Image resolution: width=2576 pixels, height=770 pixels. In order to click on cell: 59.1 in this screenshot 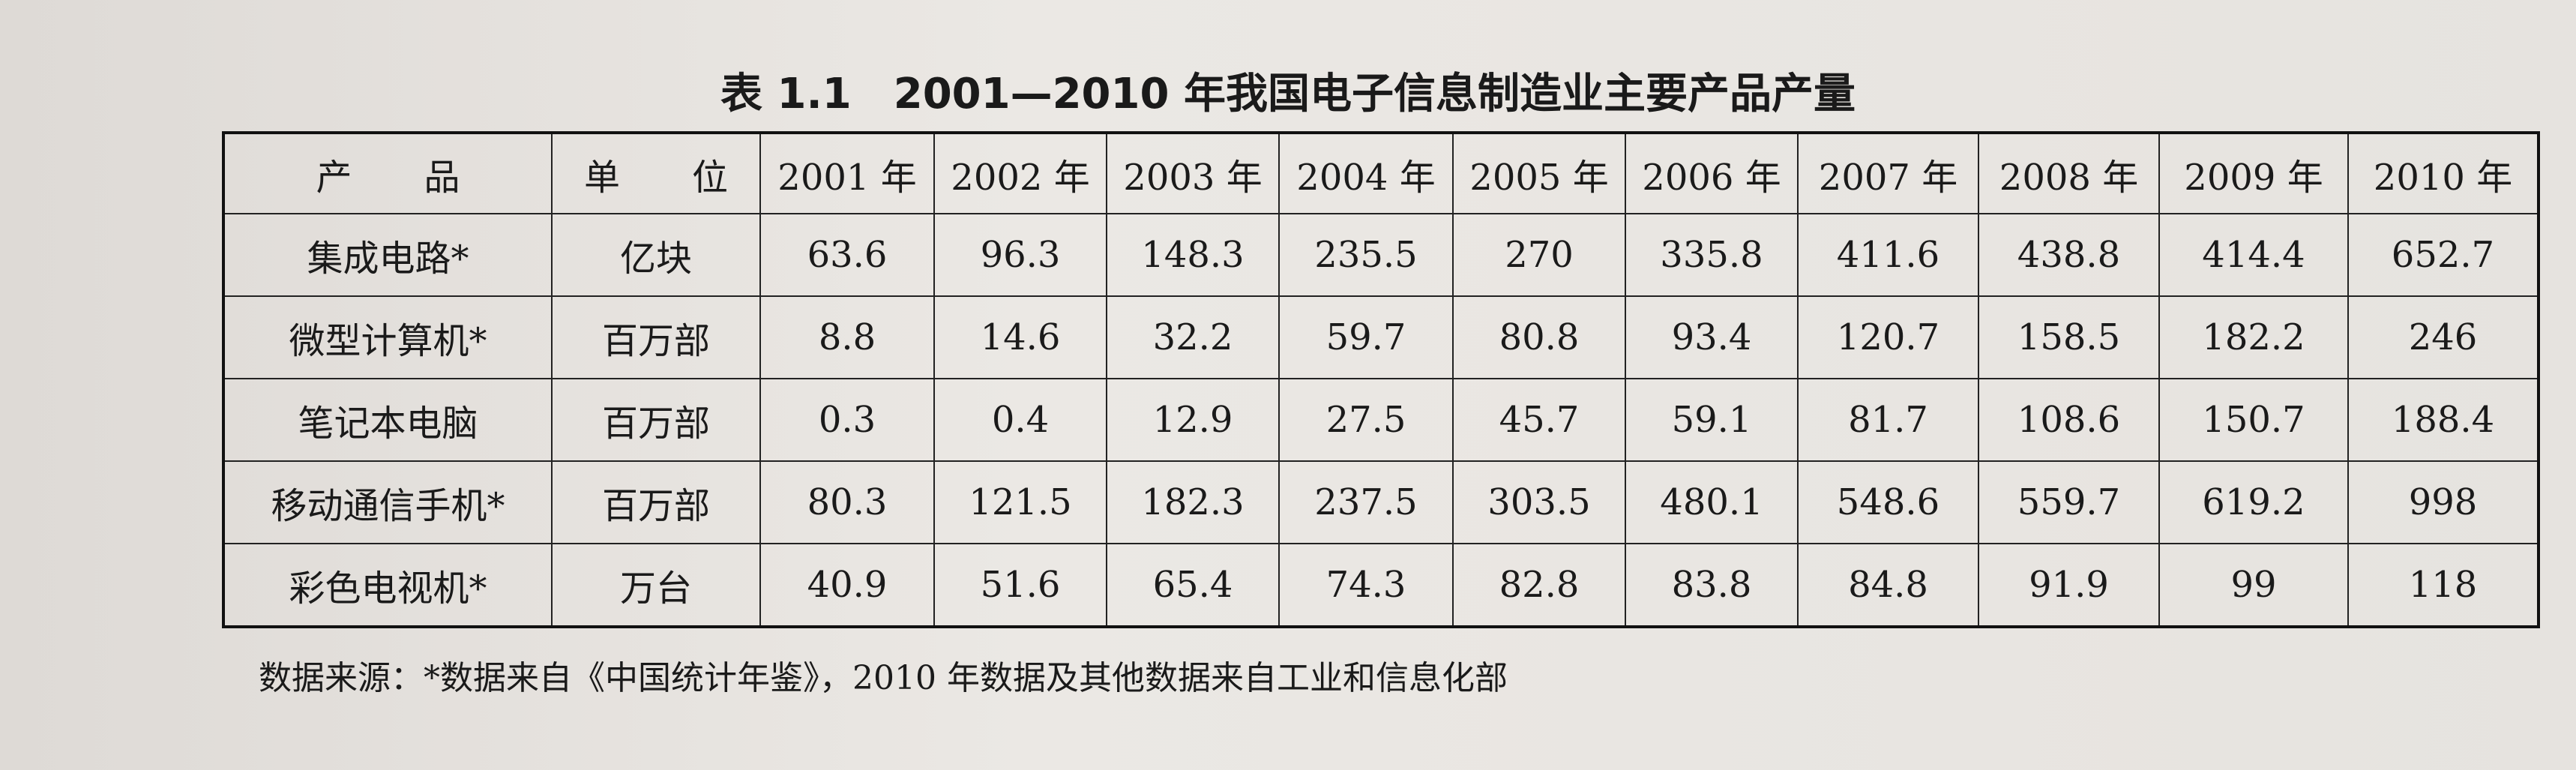, I will do `click(1712, 420)`.